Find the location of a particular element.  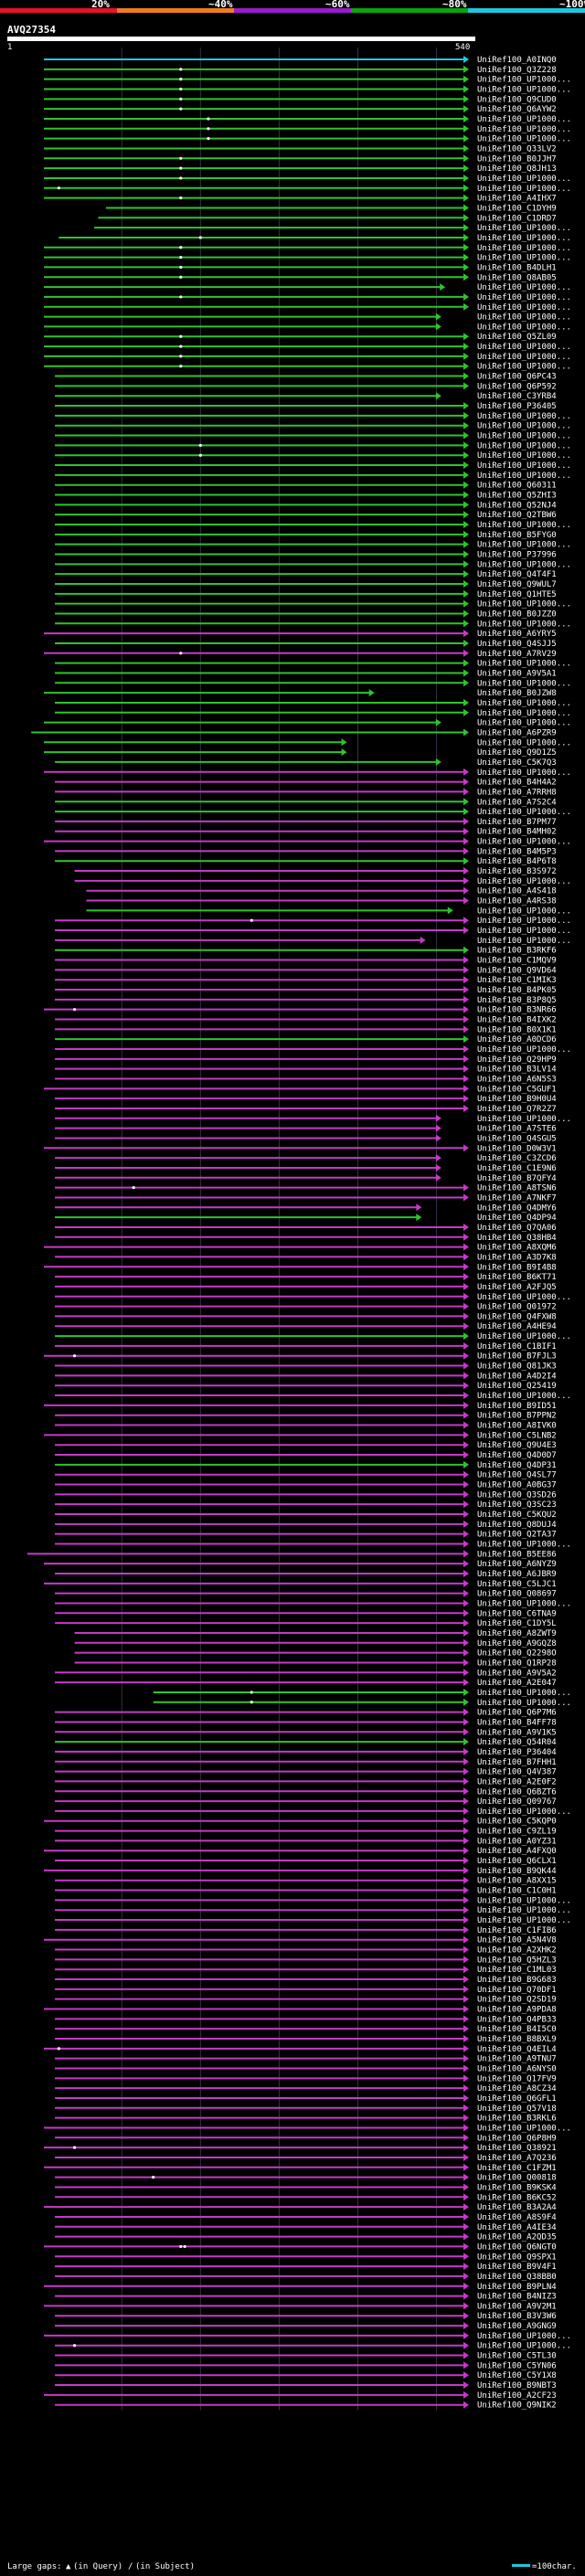

hit-label: UniRef100_Q52NJ4 is located at coordinates (517, 505).